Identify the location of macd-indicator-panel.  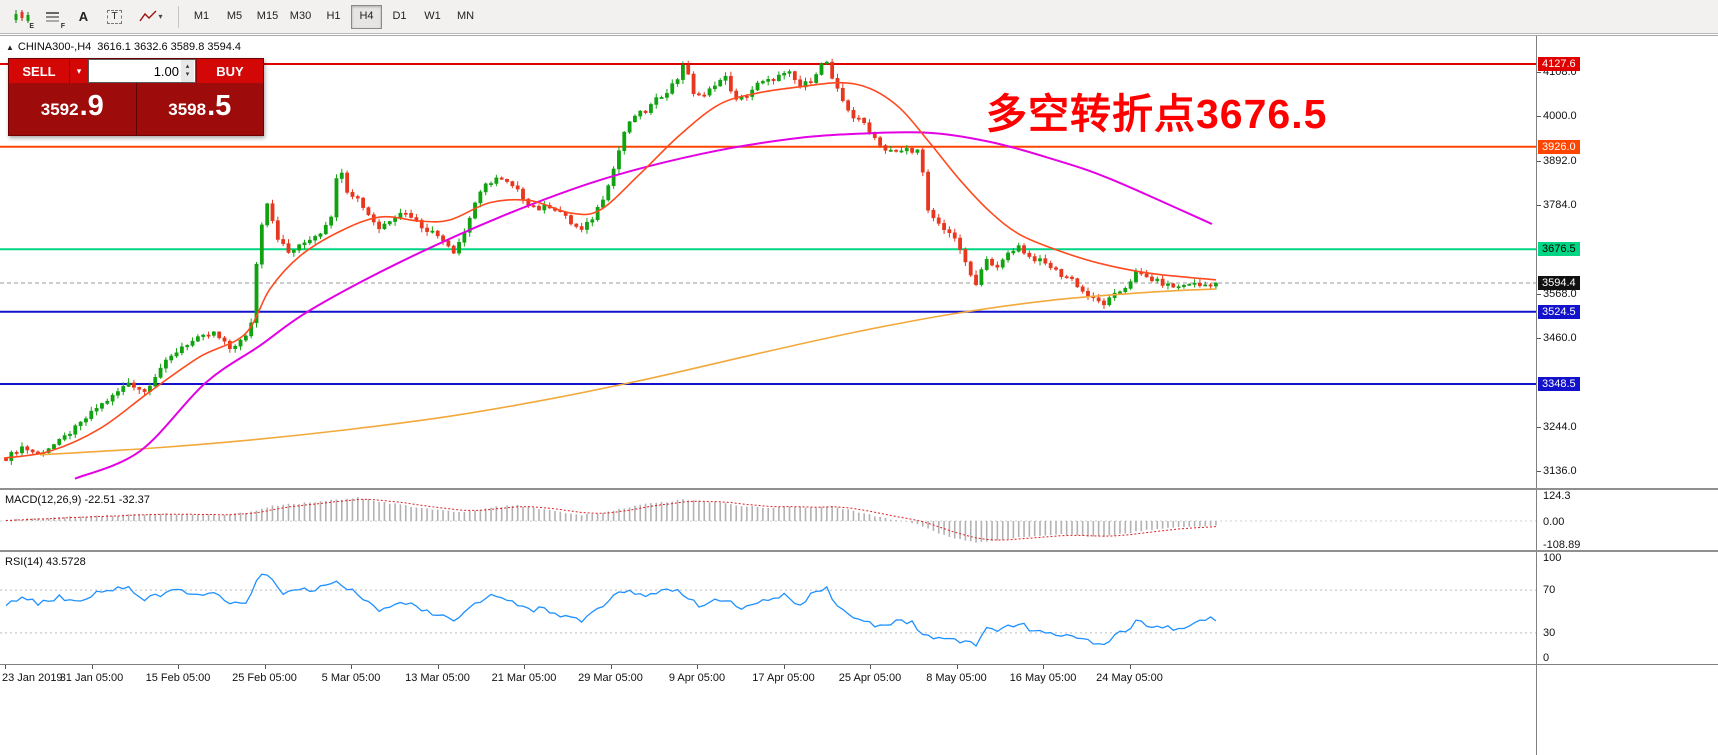
(768, 521).